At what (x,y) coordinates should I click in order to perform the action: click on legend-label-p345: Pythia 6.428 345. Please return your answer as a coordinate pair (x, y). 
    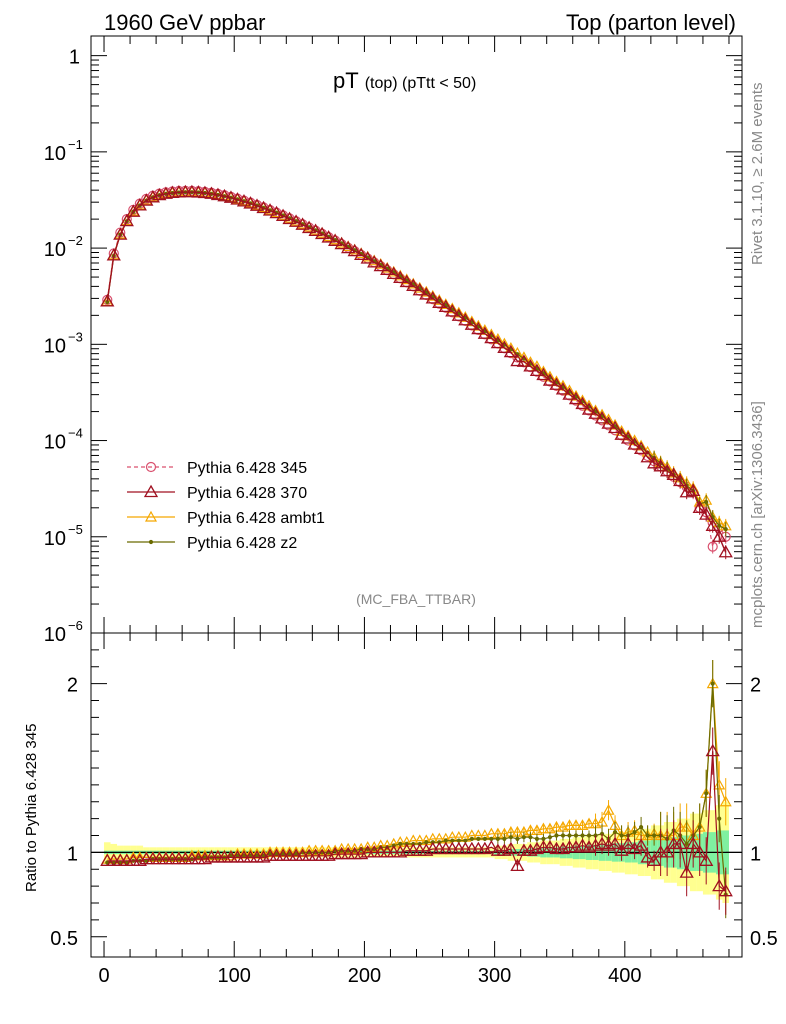
    Looking at the image, I should click on (247, 468).